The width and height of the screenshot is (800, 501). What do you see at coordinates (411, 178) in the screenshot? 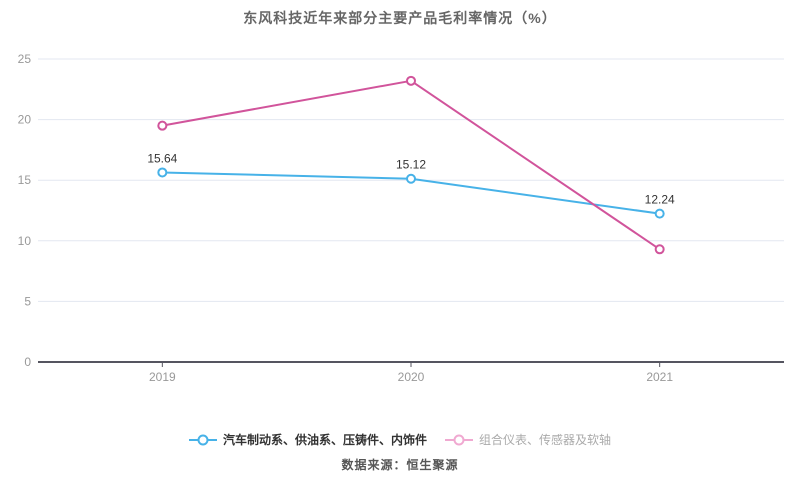
I see `series-1-point-2020` at bounding box center [411, 178].